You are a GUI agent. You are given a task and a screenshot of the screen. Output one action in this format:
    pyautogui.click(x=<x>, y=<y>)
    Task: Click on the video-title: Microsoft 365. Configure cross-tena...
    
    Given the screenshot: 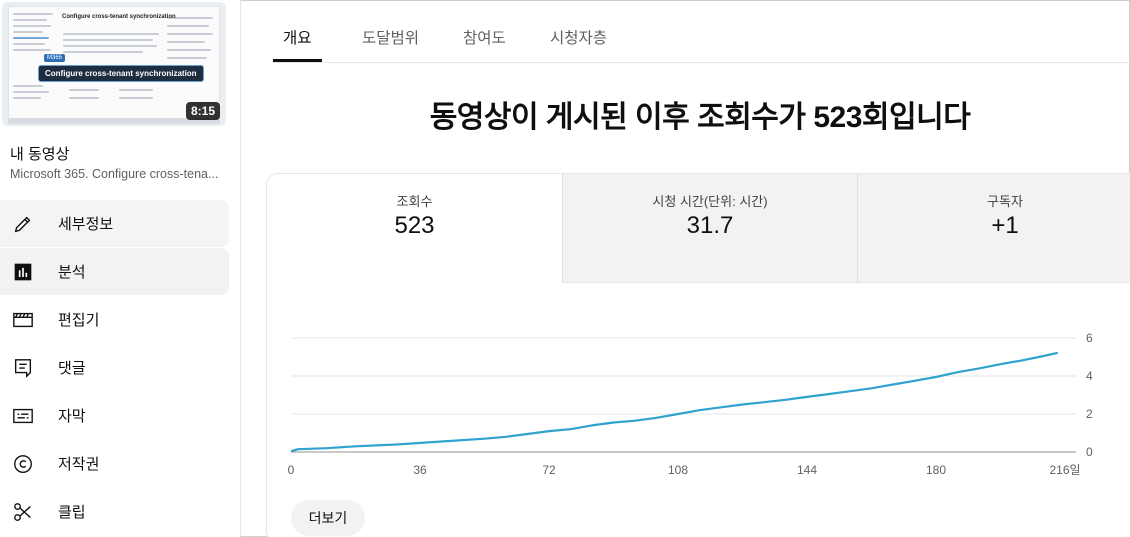 What is the action you would take?
    pyautogui.click(x=114, y=174)
    